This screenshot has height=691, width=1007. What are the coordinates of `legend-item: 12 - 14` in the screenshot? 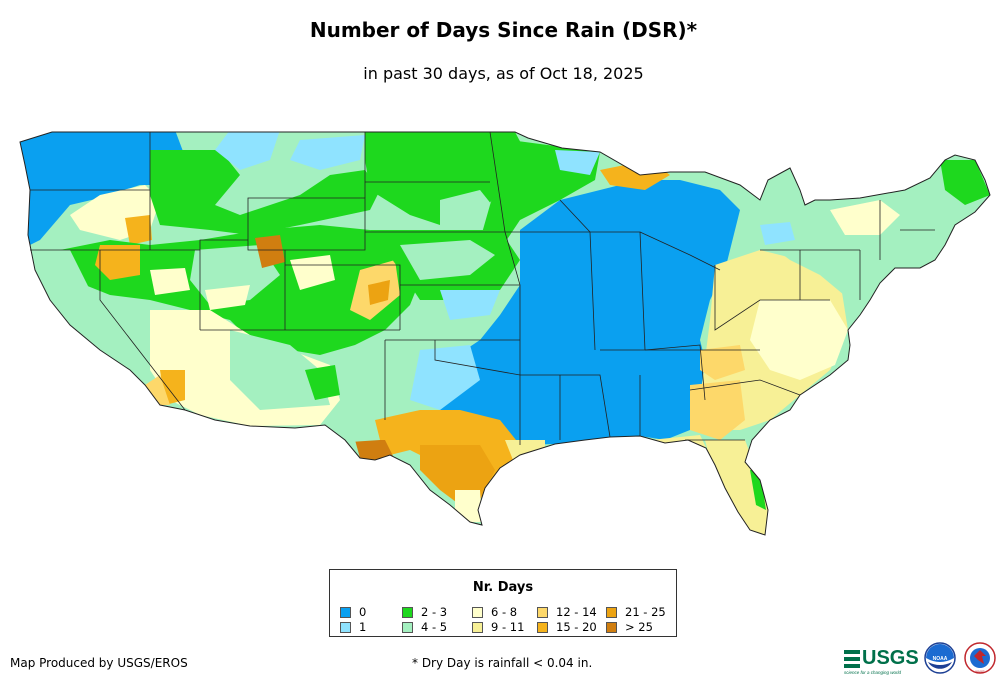 It's located at (567, 612).